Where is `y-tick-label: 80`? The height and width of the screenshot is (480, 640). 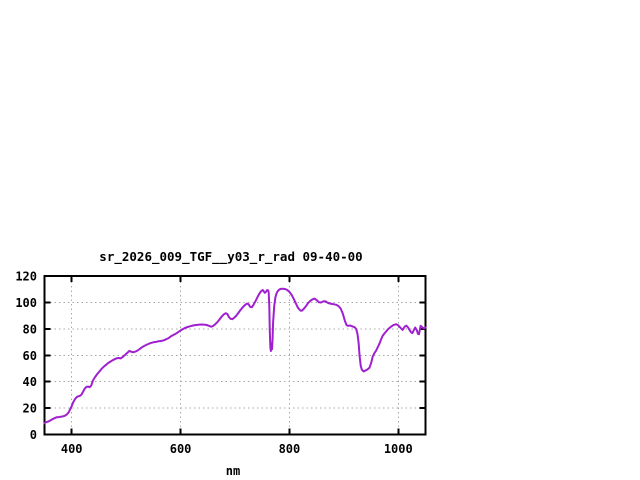
y-tick-label: 80 is located at coordinates (30, 329).